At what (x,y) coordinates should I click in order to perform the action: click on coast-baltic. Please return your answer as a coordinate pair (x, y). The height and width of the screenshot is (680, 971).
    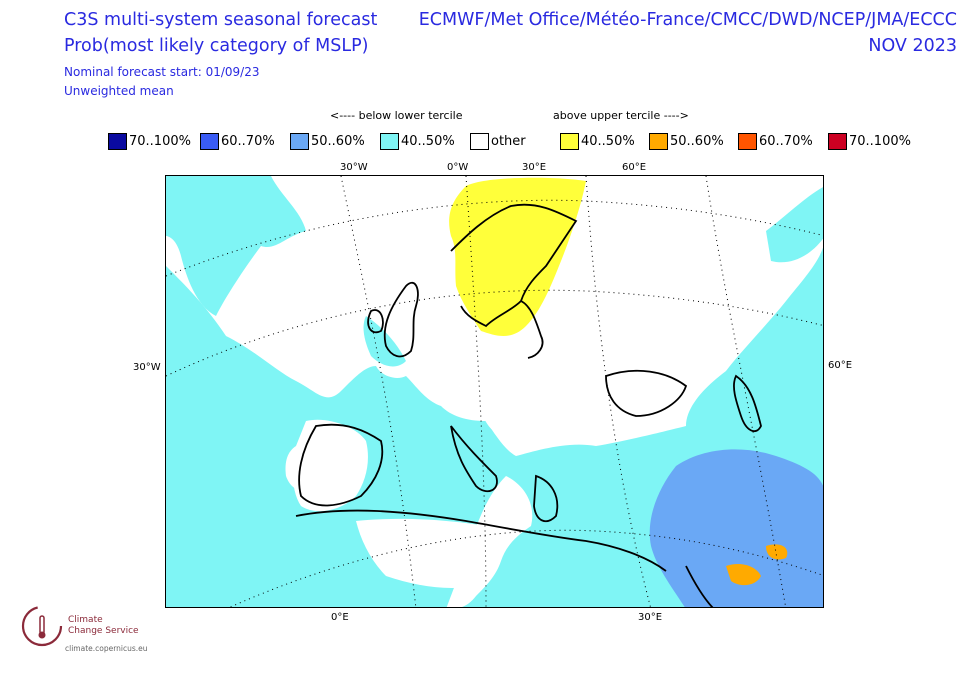
    Looking at the image, I should click on (532, 329).